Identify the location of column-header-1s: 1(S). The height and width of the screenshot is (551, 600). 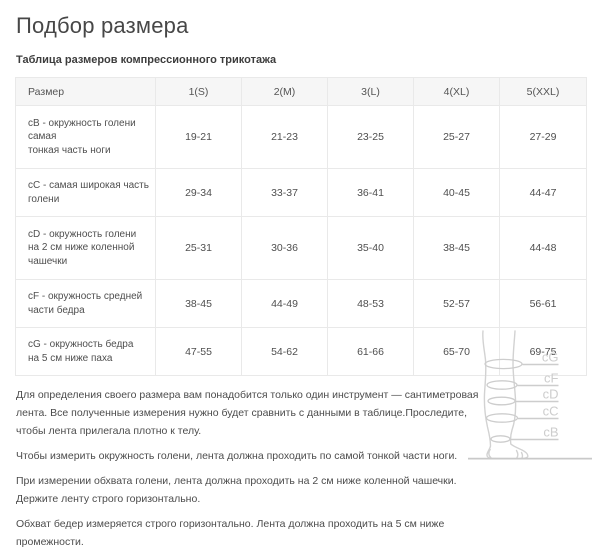
(198, 91).